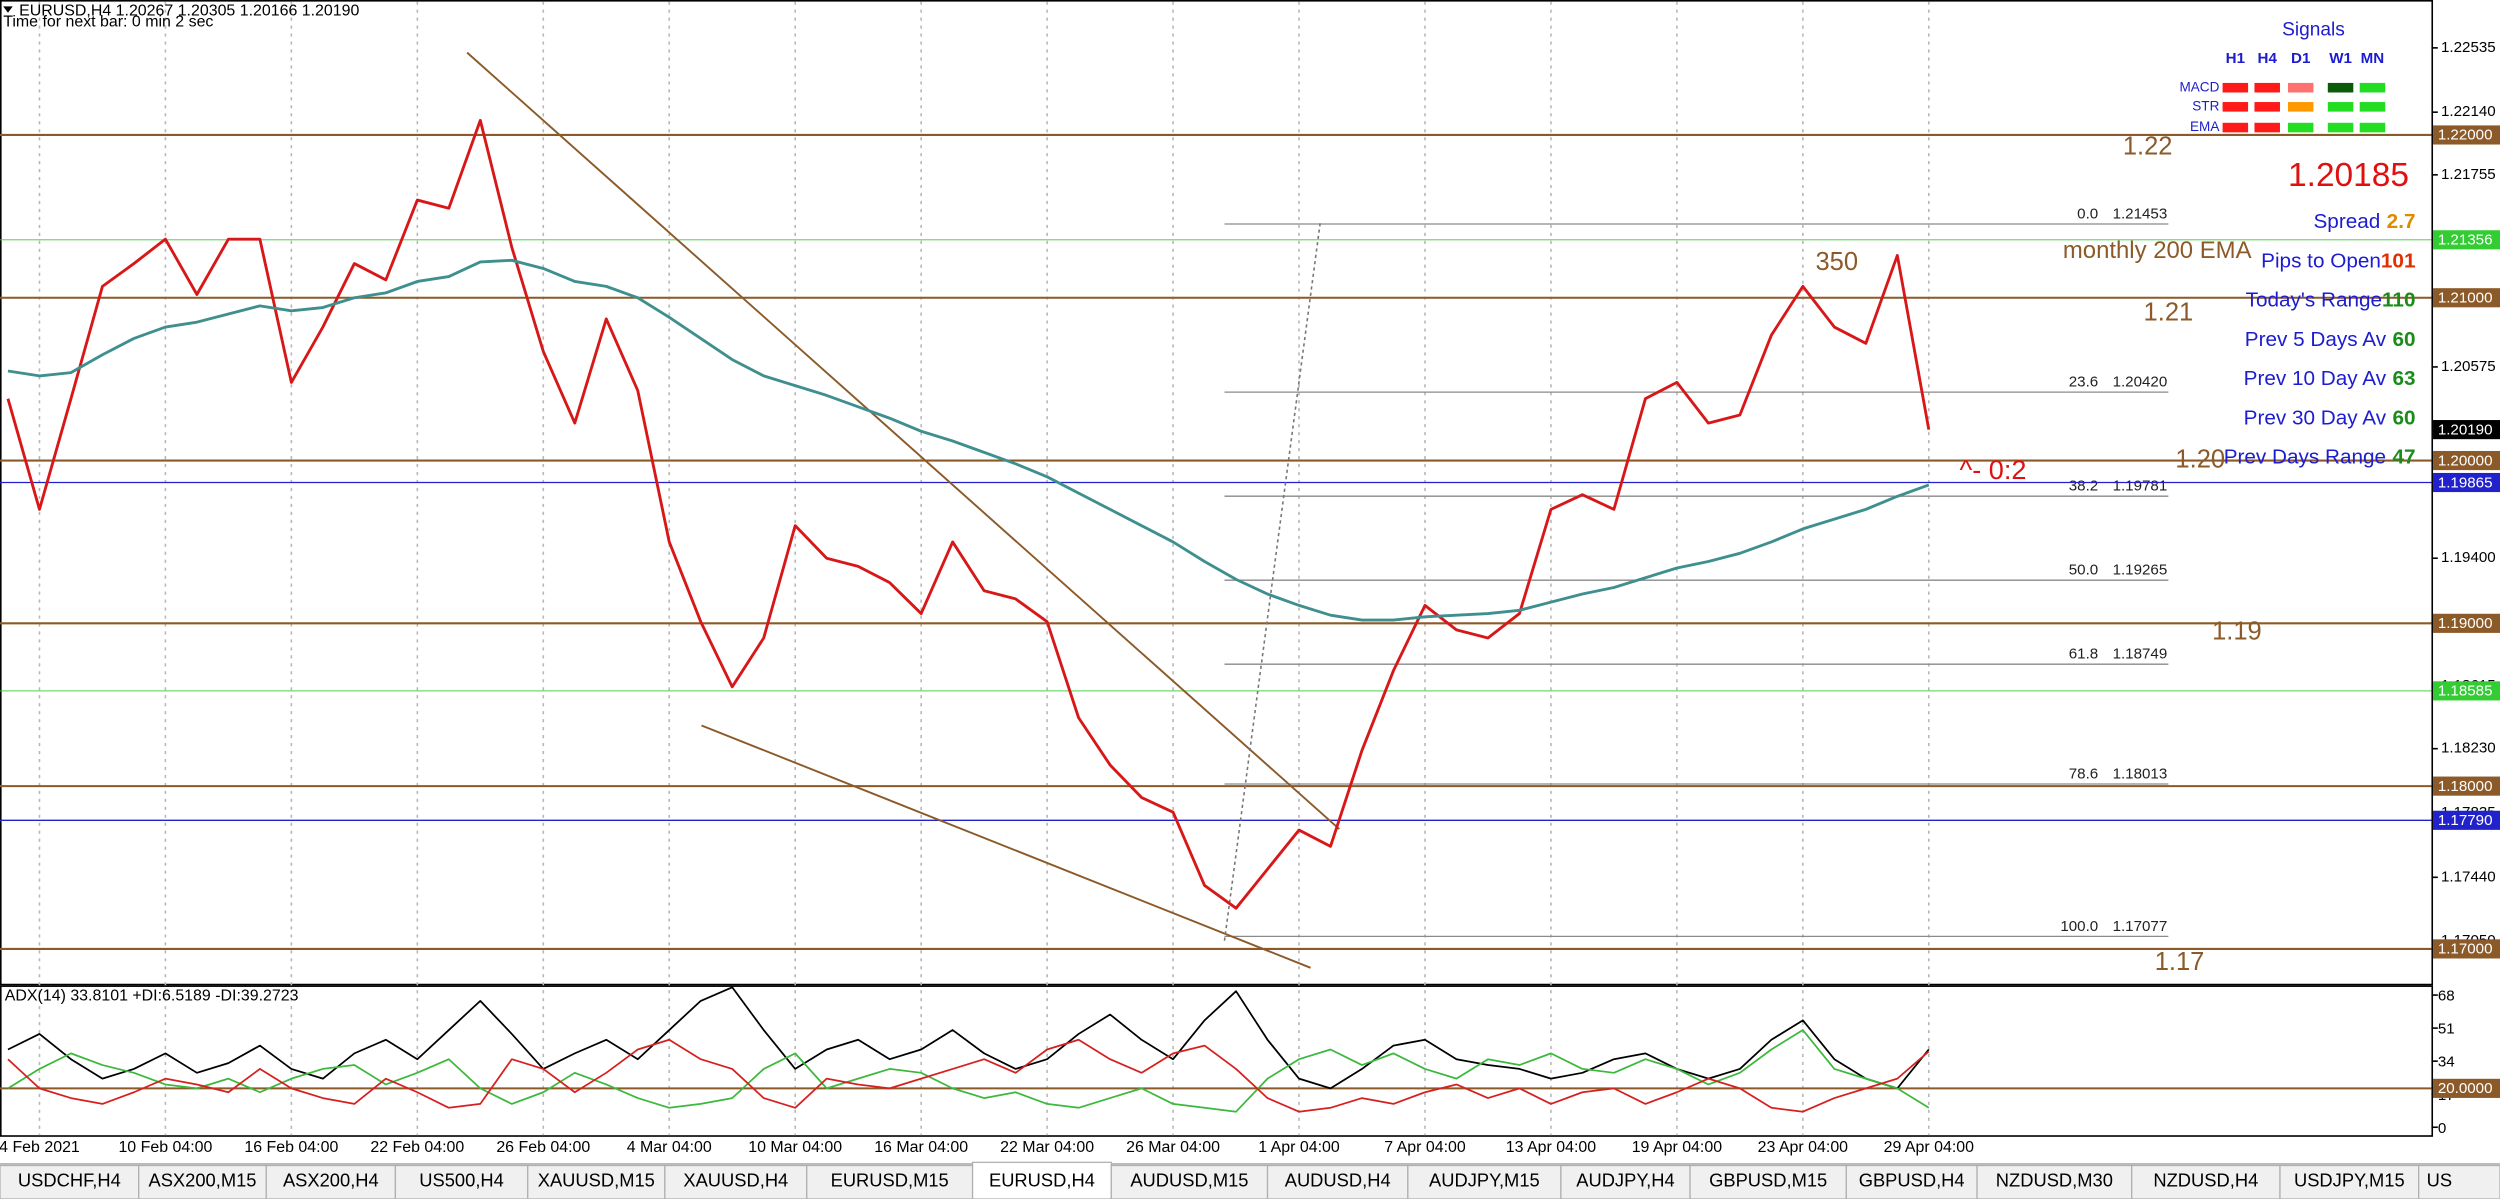 The image size is (2500, 1199). Describe the element at coordinates (2083, 773) in the screenshot. I see `fib-level: 78.6` at that location.